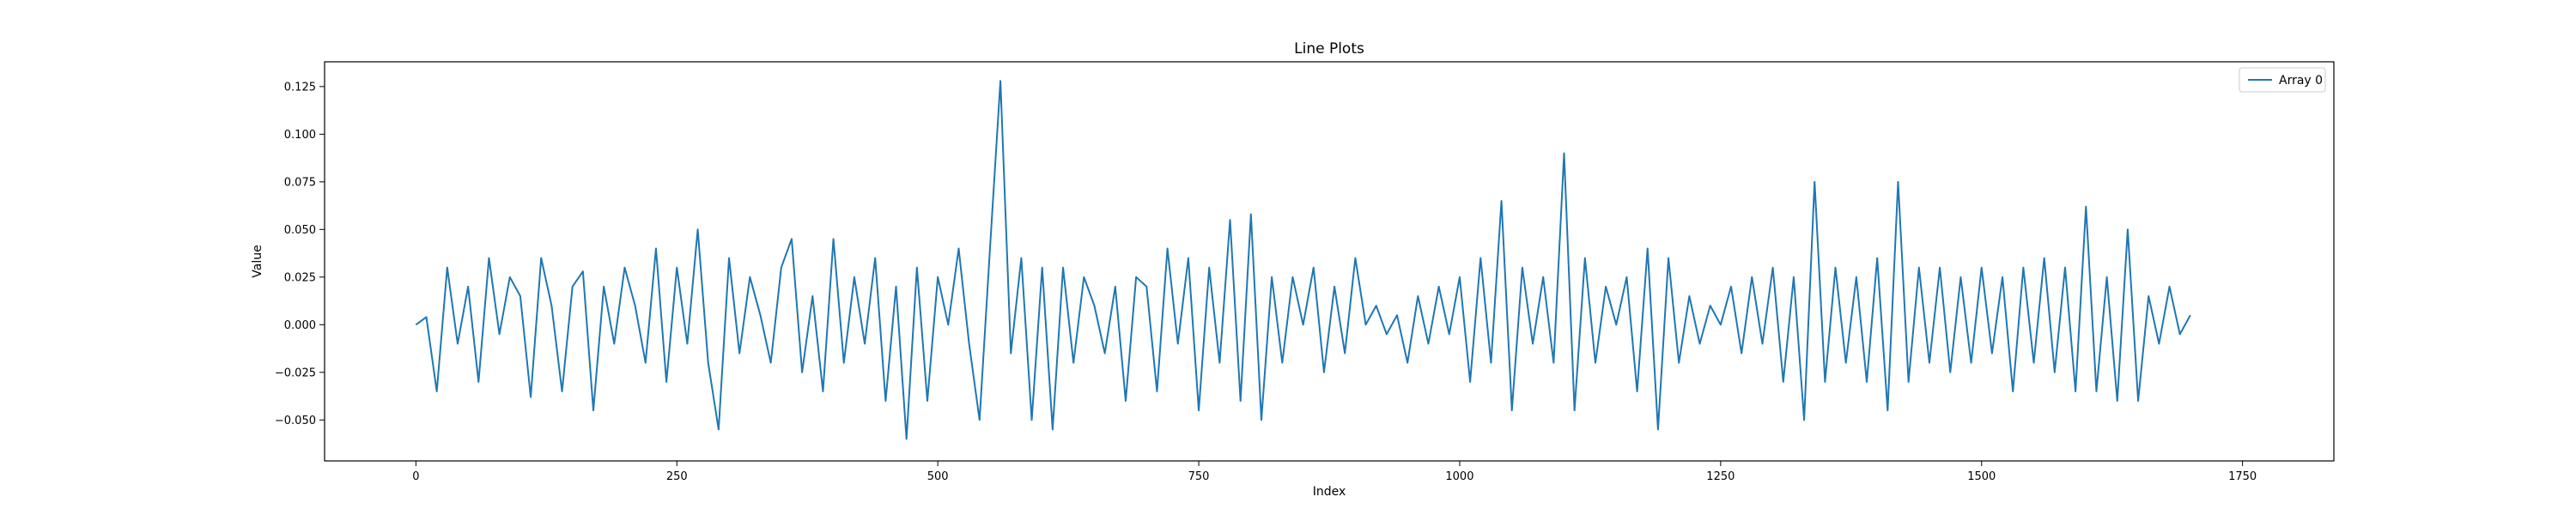  What do you see at coordinates (938, 476) in the screenshot?
I see `x-tick-label: 500` at bounding box center [938, 476].